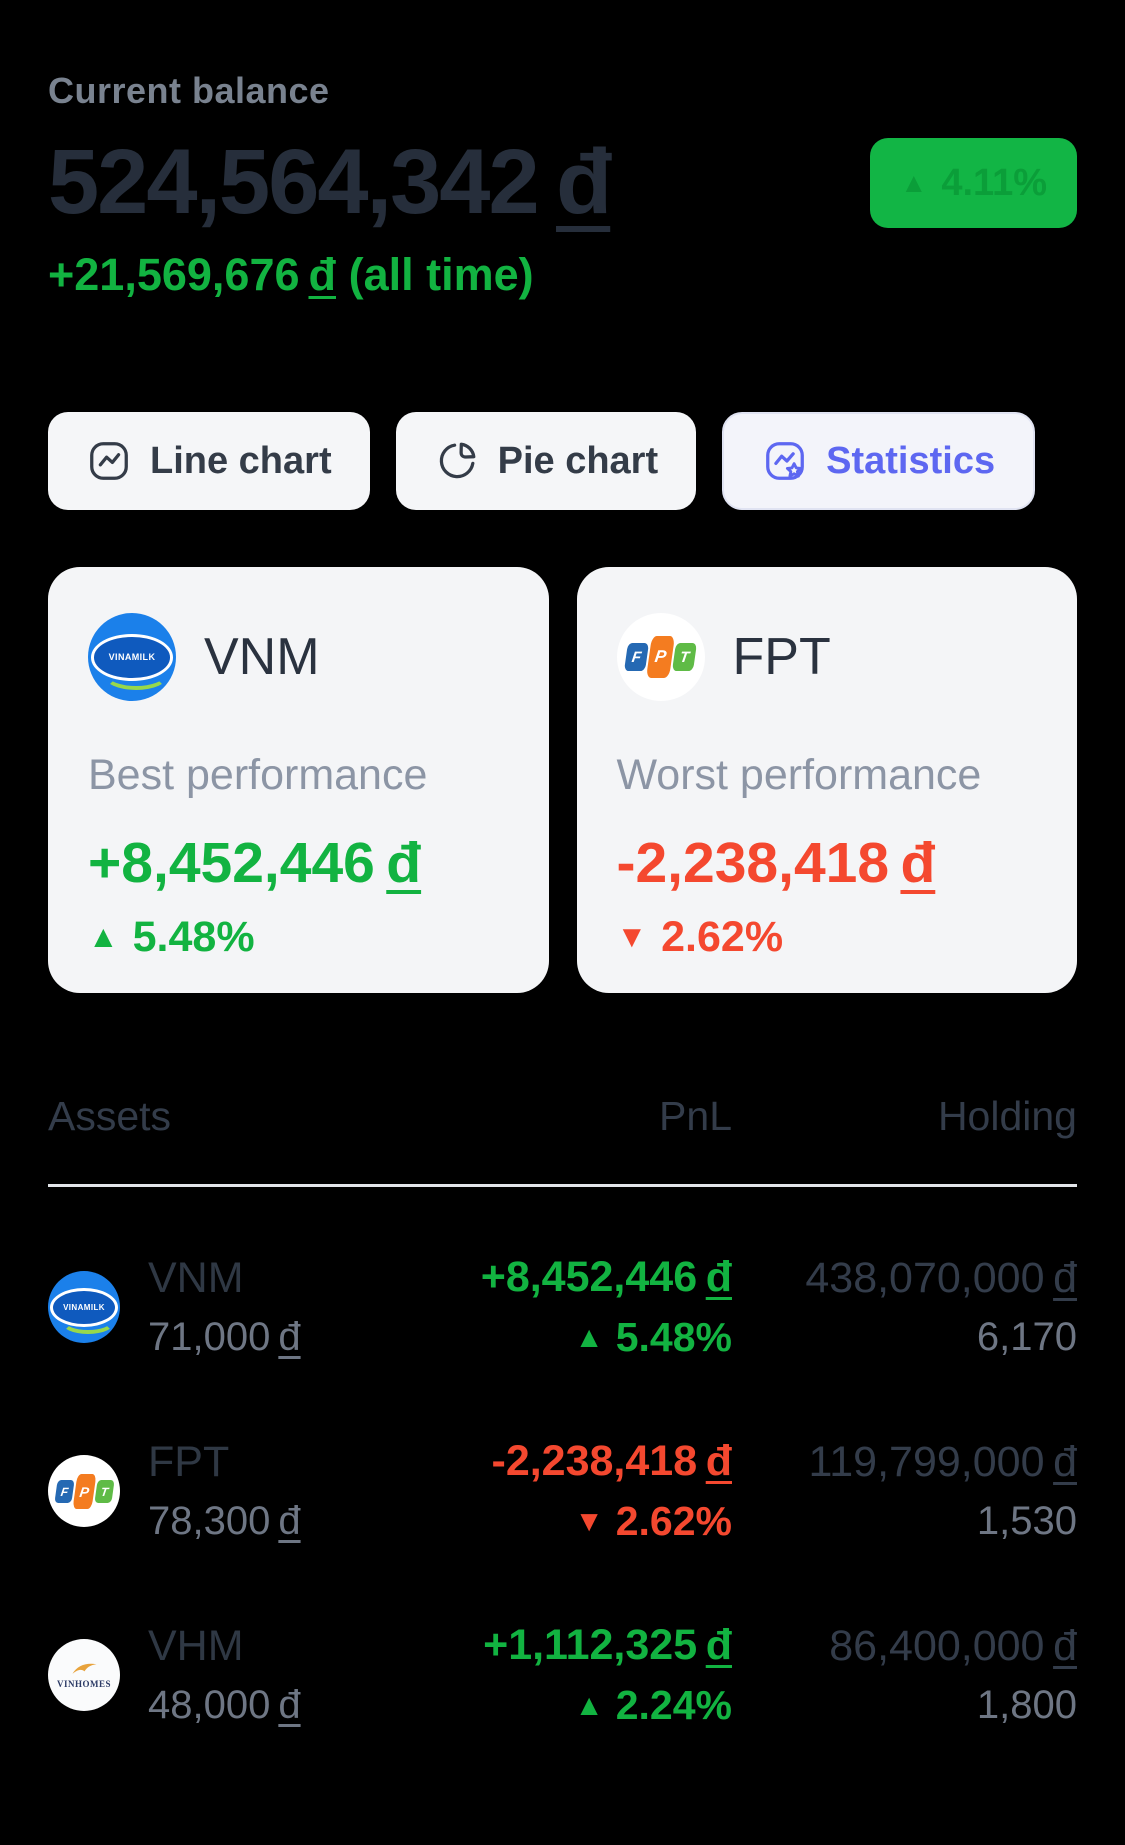 Image resolution: width=1125 pixels, height=1845 pixels. I want to click on holding-cell: 438,070,000 đ 6,170, so click(904, 1307).